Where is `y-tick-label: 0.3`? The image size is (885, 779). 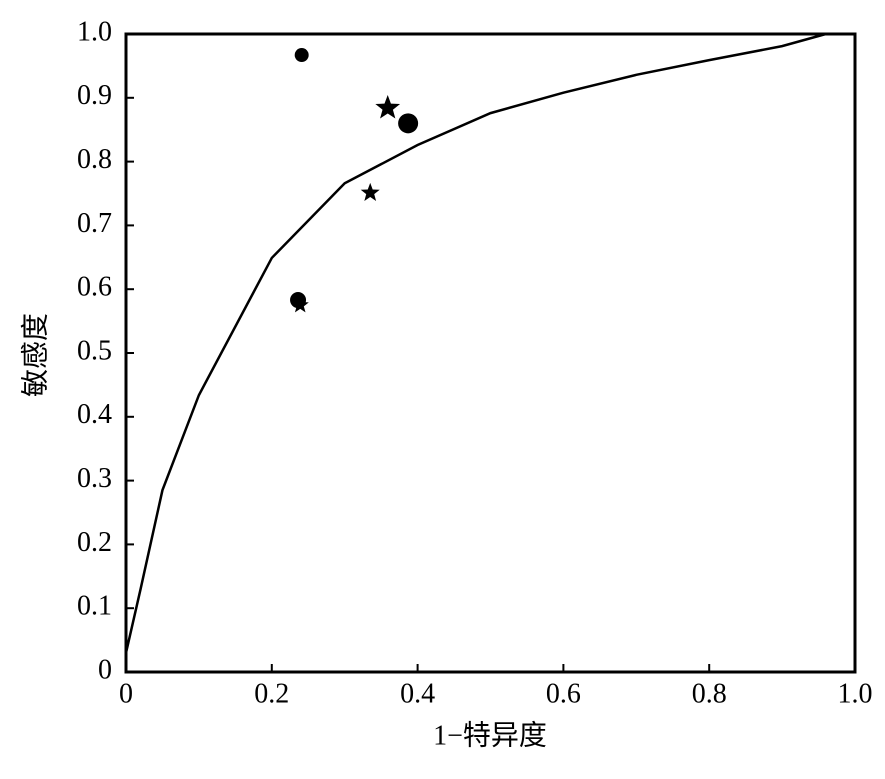
y-tick-label: 0.3 is located at coordinates (94, 478).